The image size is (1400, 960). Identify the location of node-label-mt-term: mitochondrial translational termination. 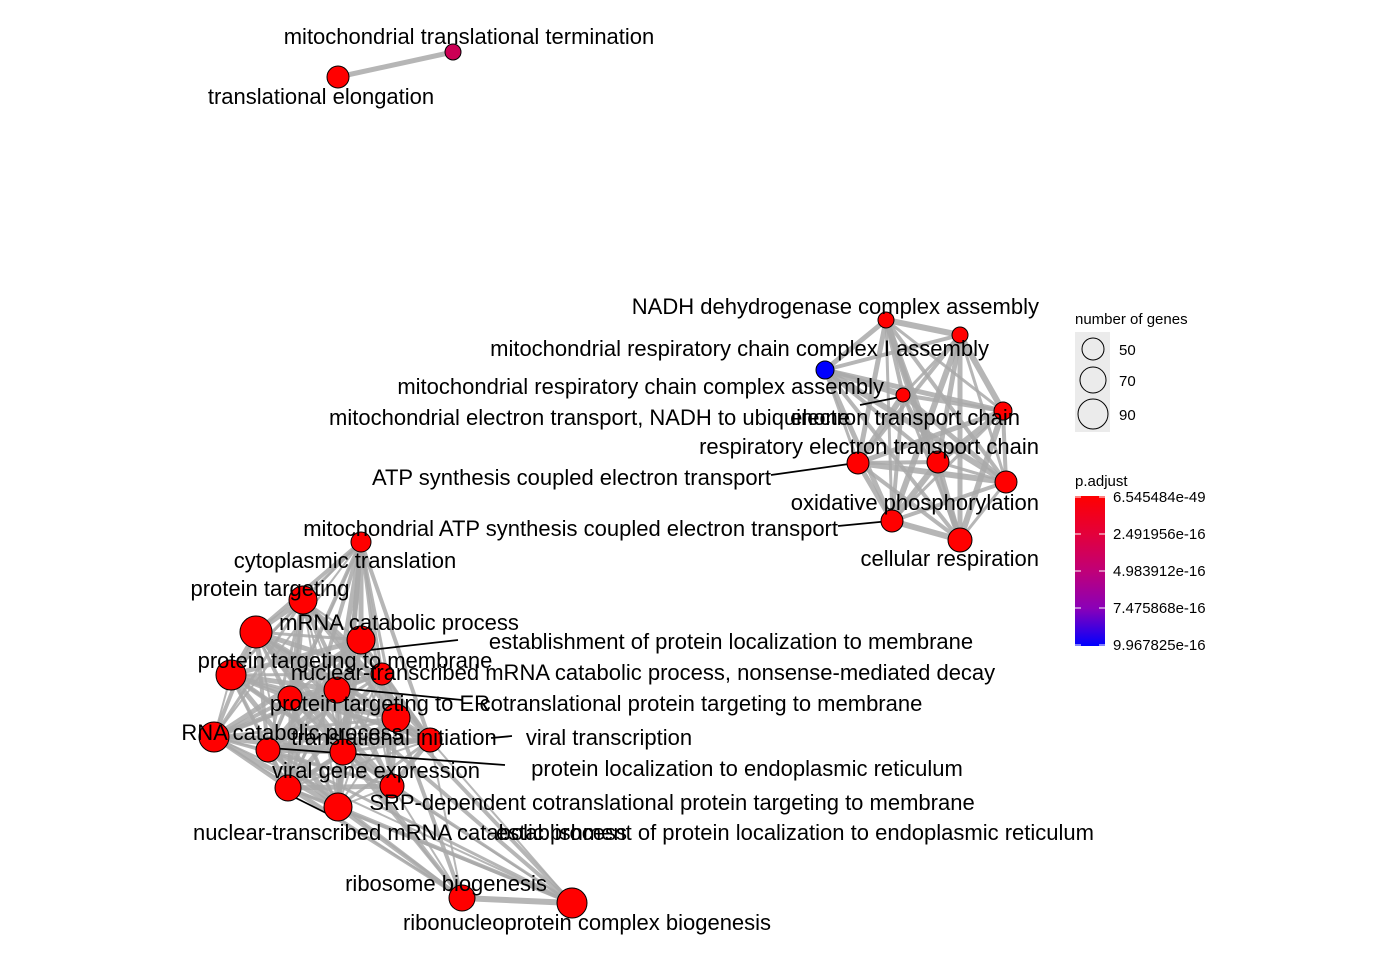
(469, 36).